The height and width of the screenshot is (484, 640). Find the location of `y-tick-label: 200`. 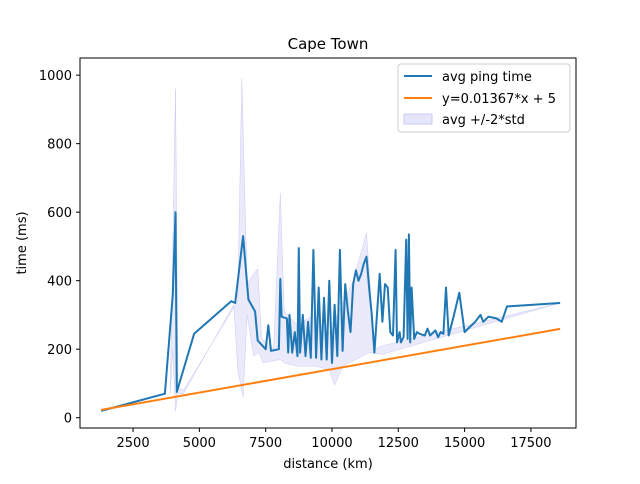

y-tick-label: 200 is located at coordinates (59, 350).